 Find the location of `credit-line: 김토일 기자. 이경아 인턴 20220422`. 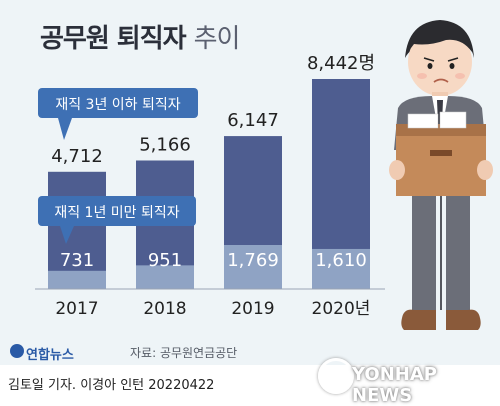

credit-line: 김토일 기자. 이경아 인턴 20220422 is located at coordinates (111, 385).